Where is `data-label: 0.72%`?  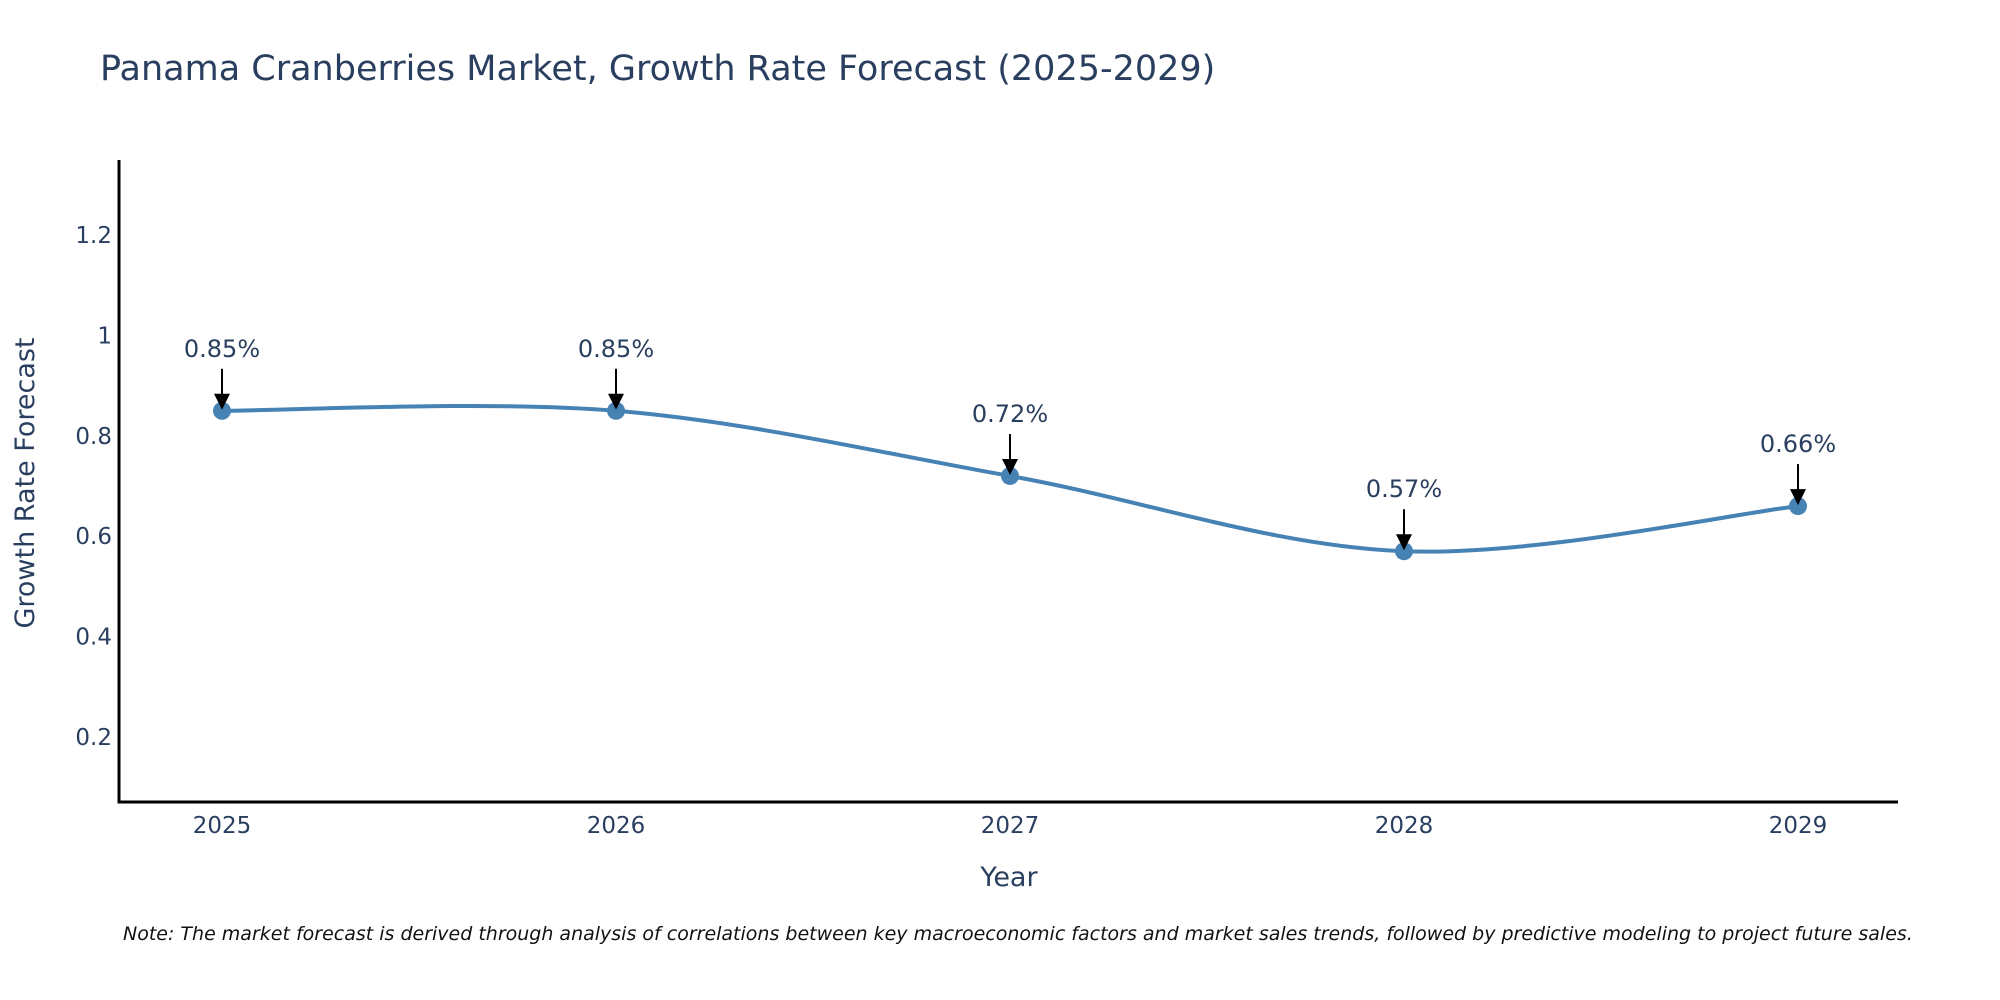 data-label: 0.72% is located at coordinates (1010, 414).